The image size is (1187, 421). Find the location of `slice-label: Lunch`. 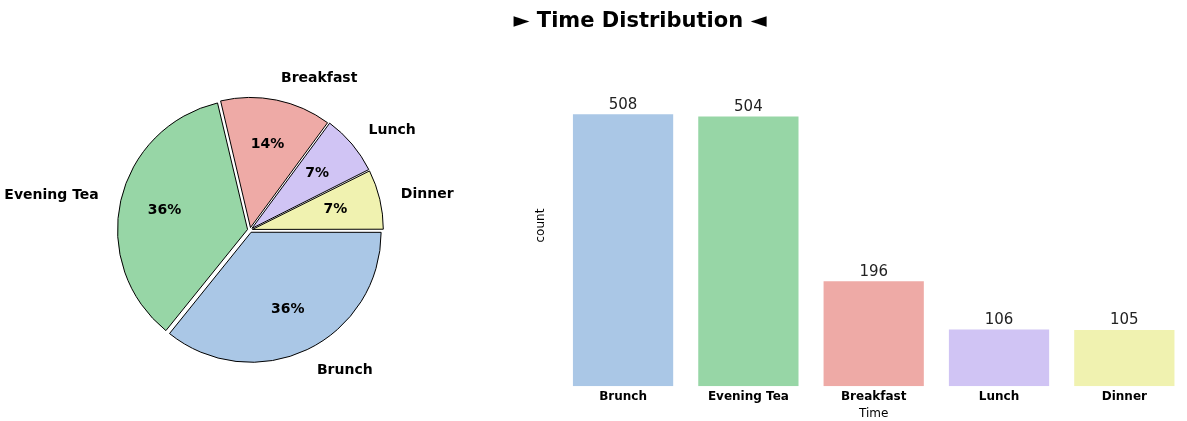

slice-label: Lunch is located at coordinates (392, 128).